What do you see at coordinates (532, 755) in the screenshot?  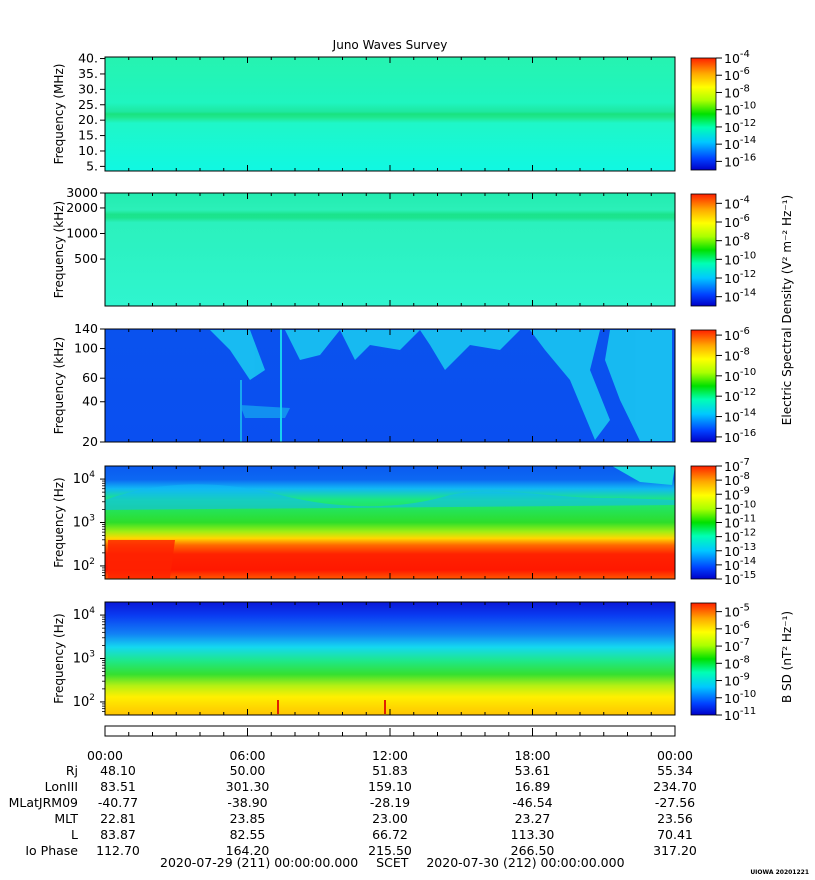 I see `time-tick-label: 18:00` at bounding box center [532, 755].